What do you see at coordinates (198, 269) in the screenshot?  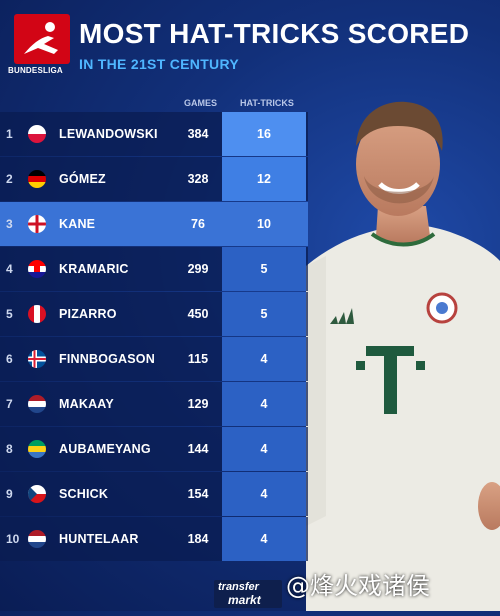 I see `games-value: 299` at bounding box center [198, 269].